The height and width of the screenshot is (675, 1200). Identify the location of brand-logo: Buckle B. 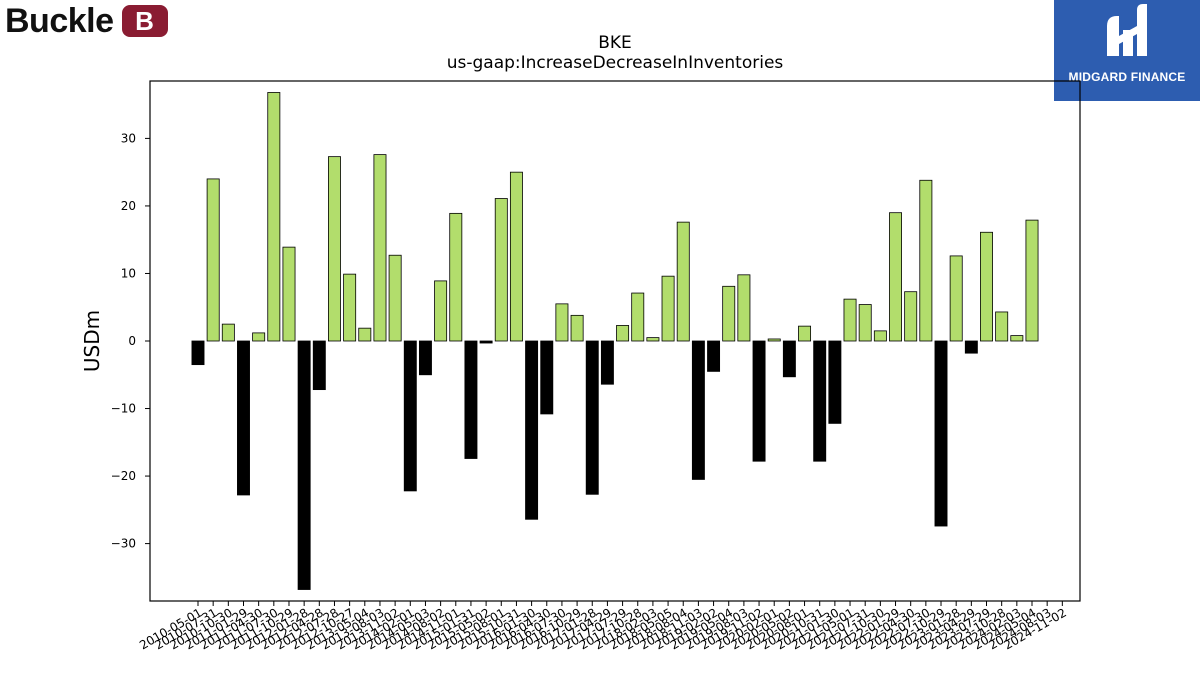
(86, 21).